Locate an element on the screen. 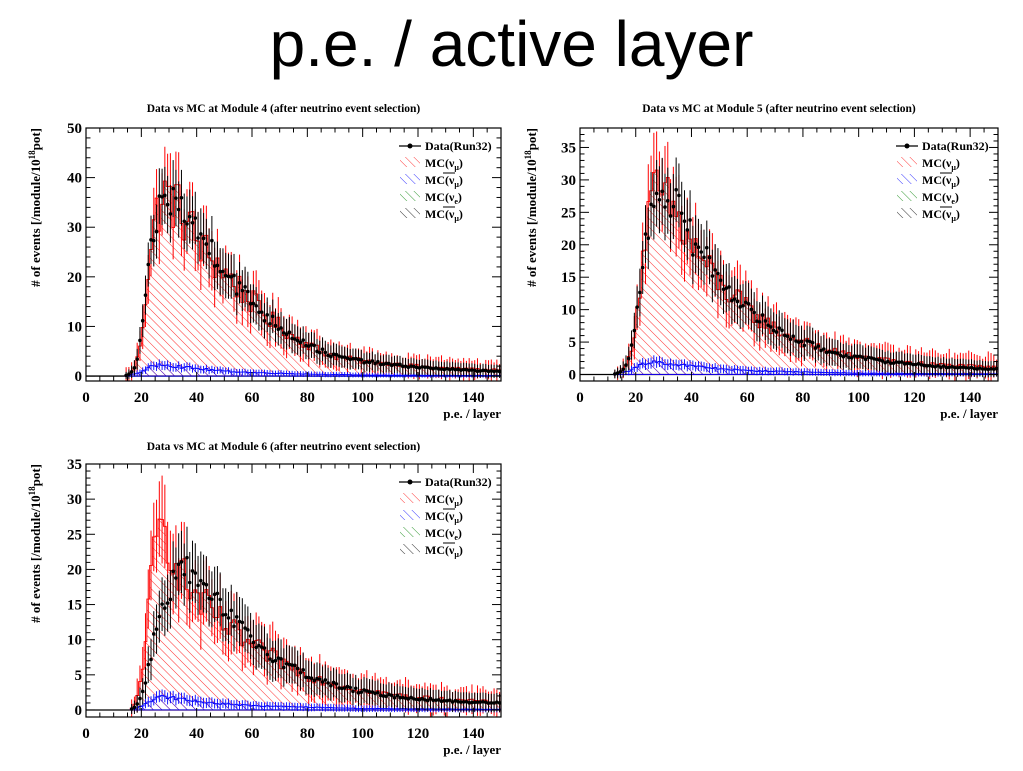  y-tick-label: 0 is located at coordinates (79, 711).